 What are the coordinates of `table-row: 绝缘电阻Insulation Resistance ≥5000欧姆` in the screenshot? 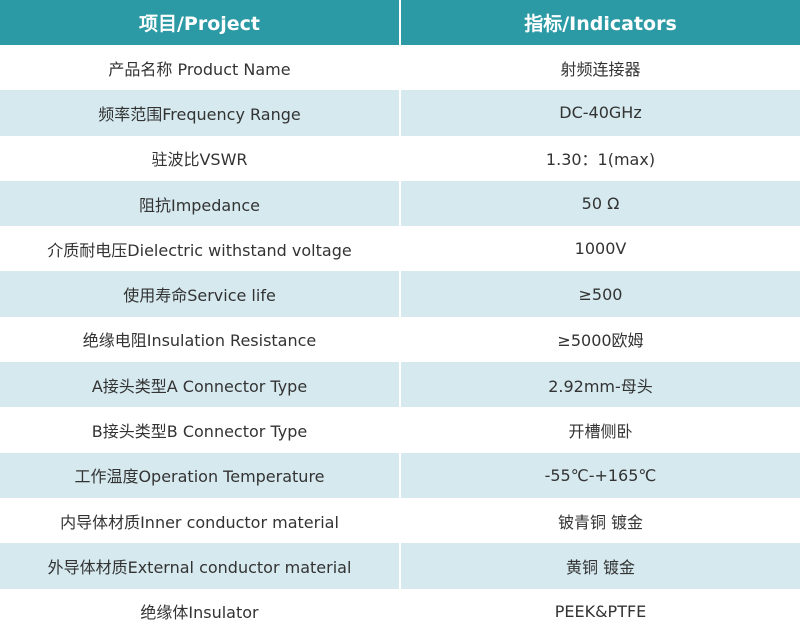 It's located at (400, 339).